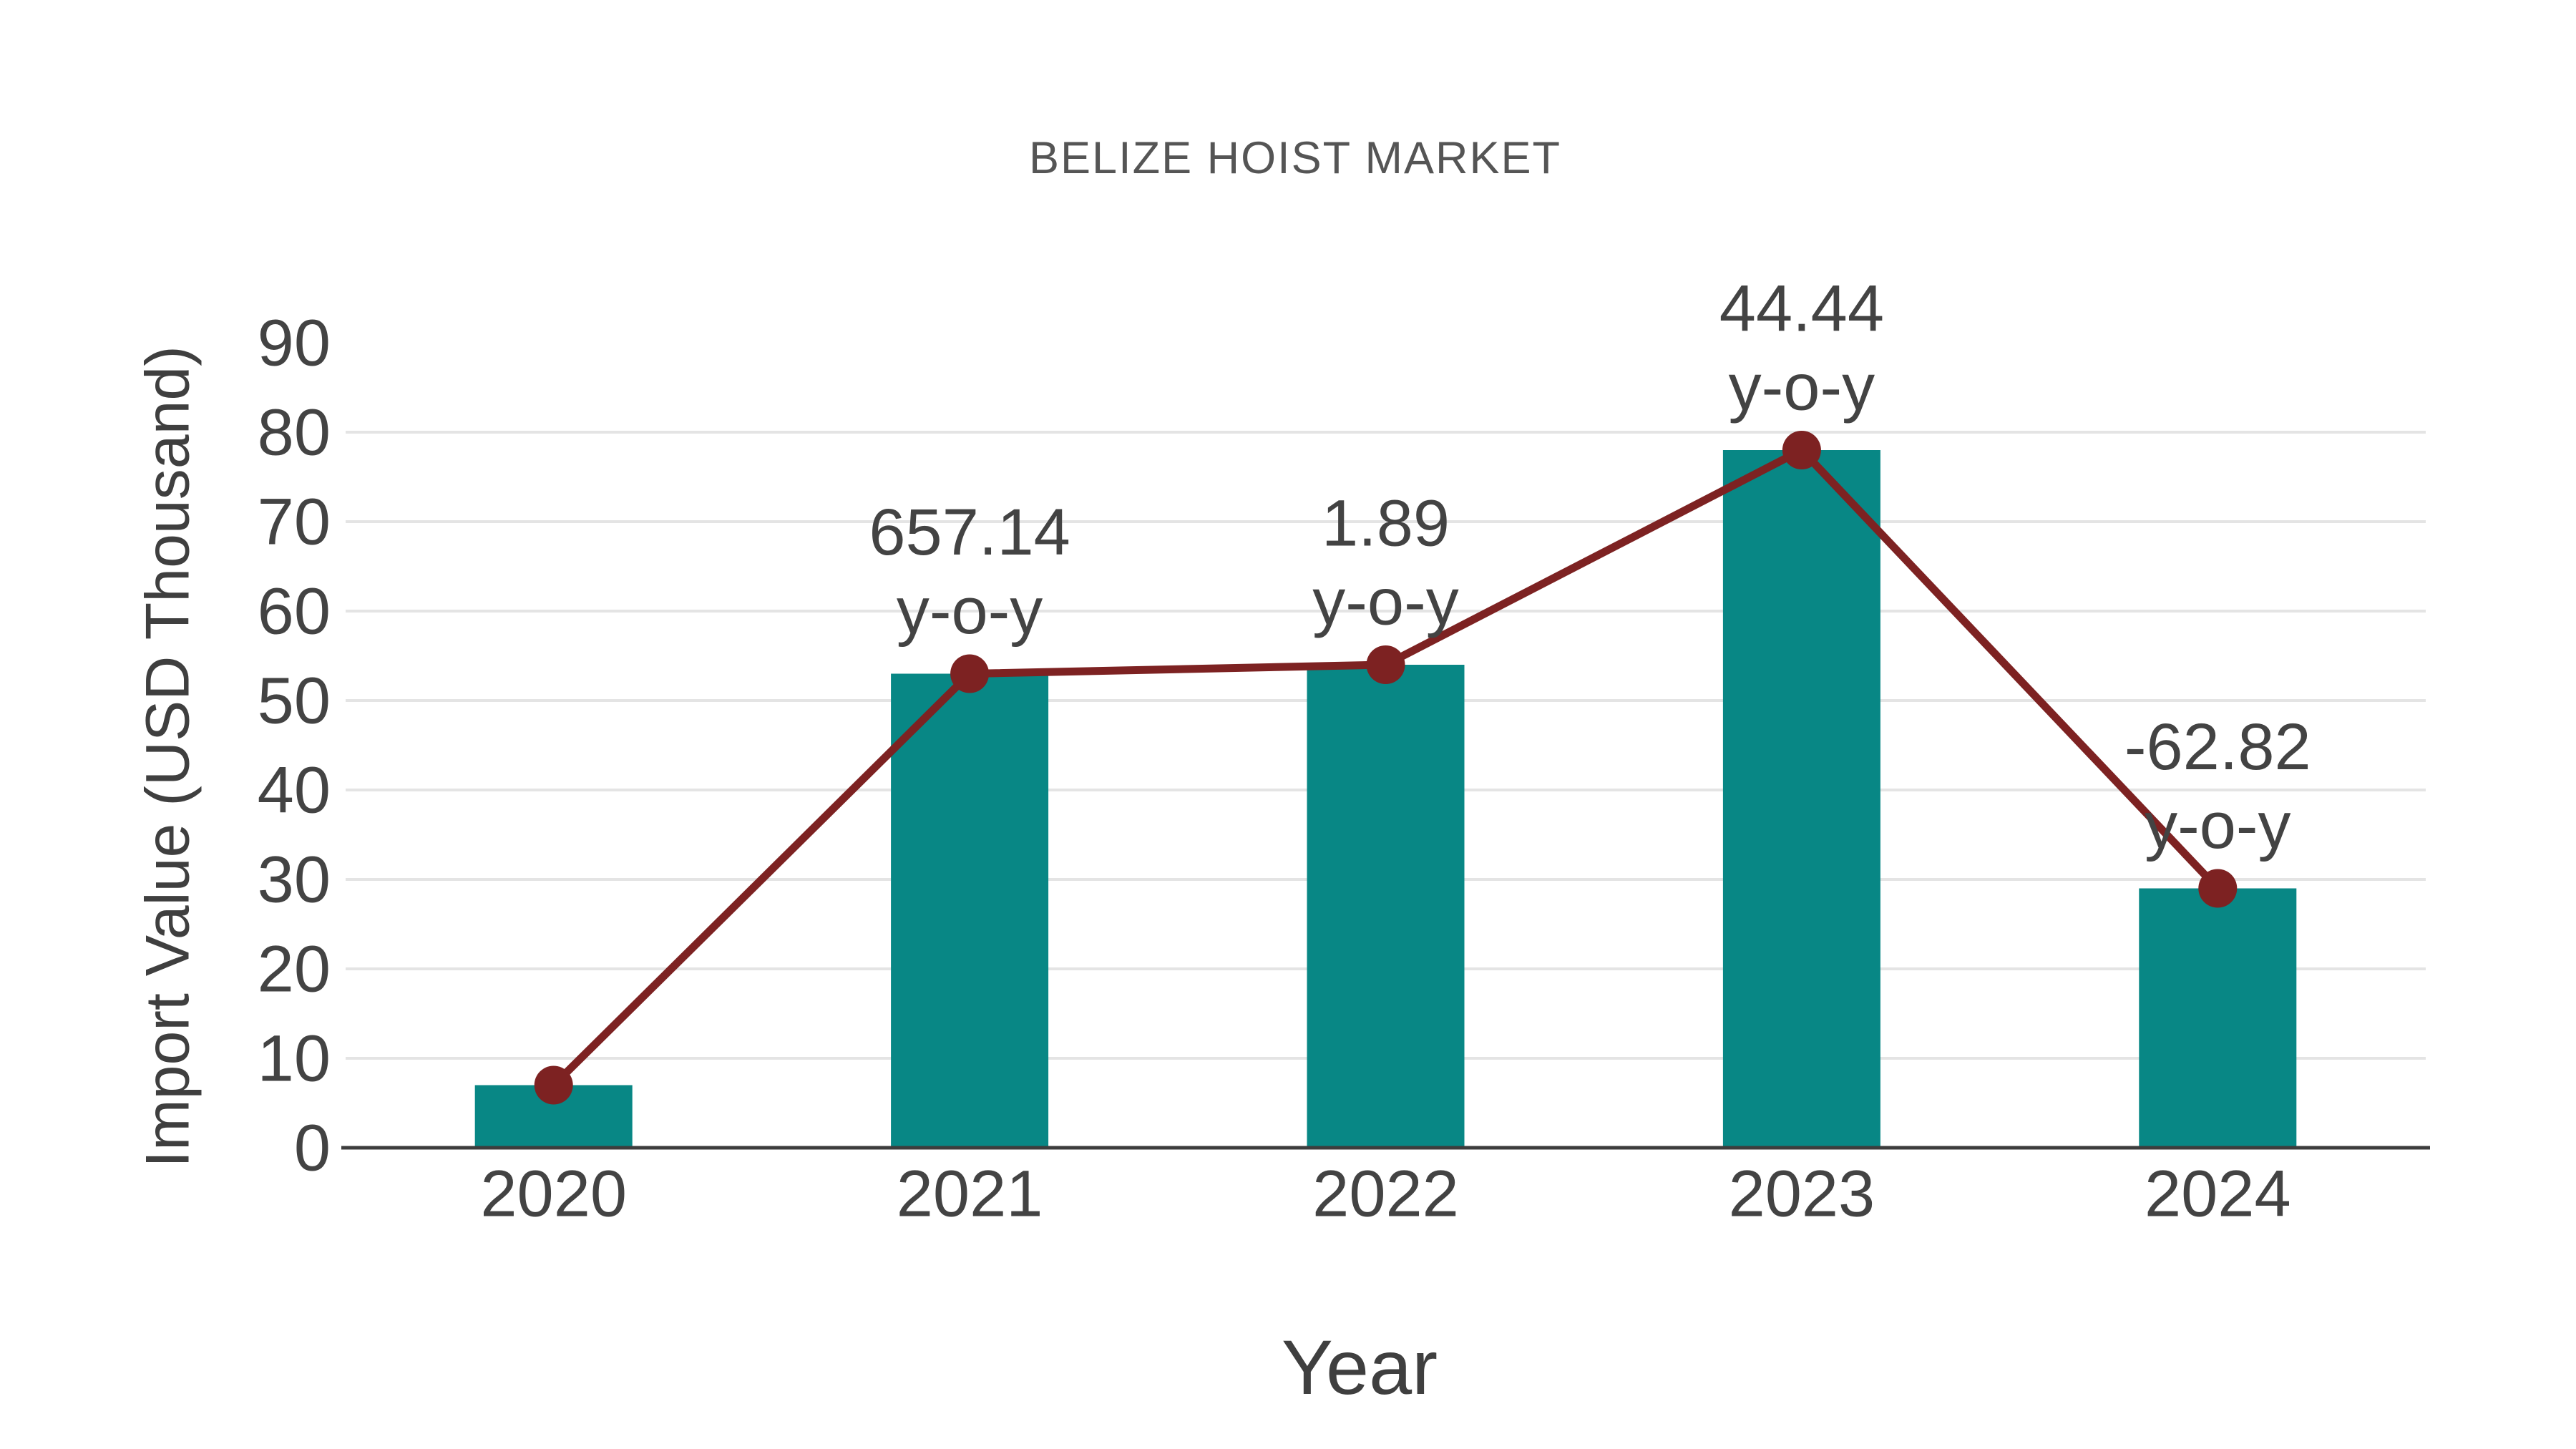 This screenshot has width=2576, height=1449. I want to click on y-tick-label-10: 10, so click(294, 1058).